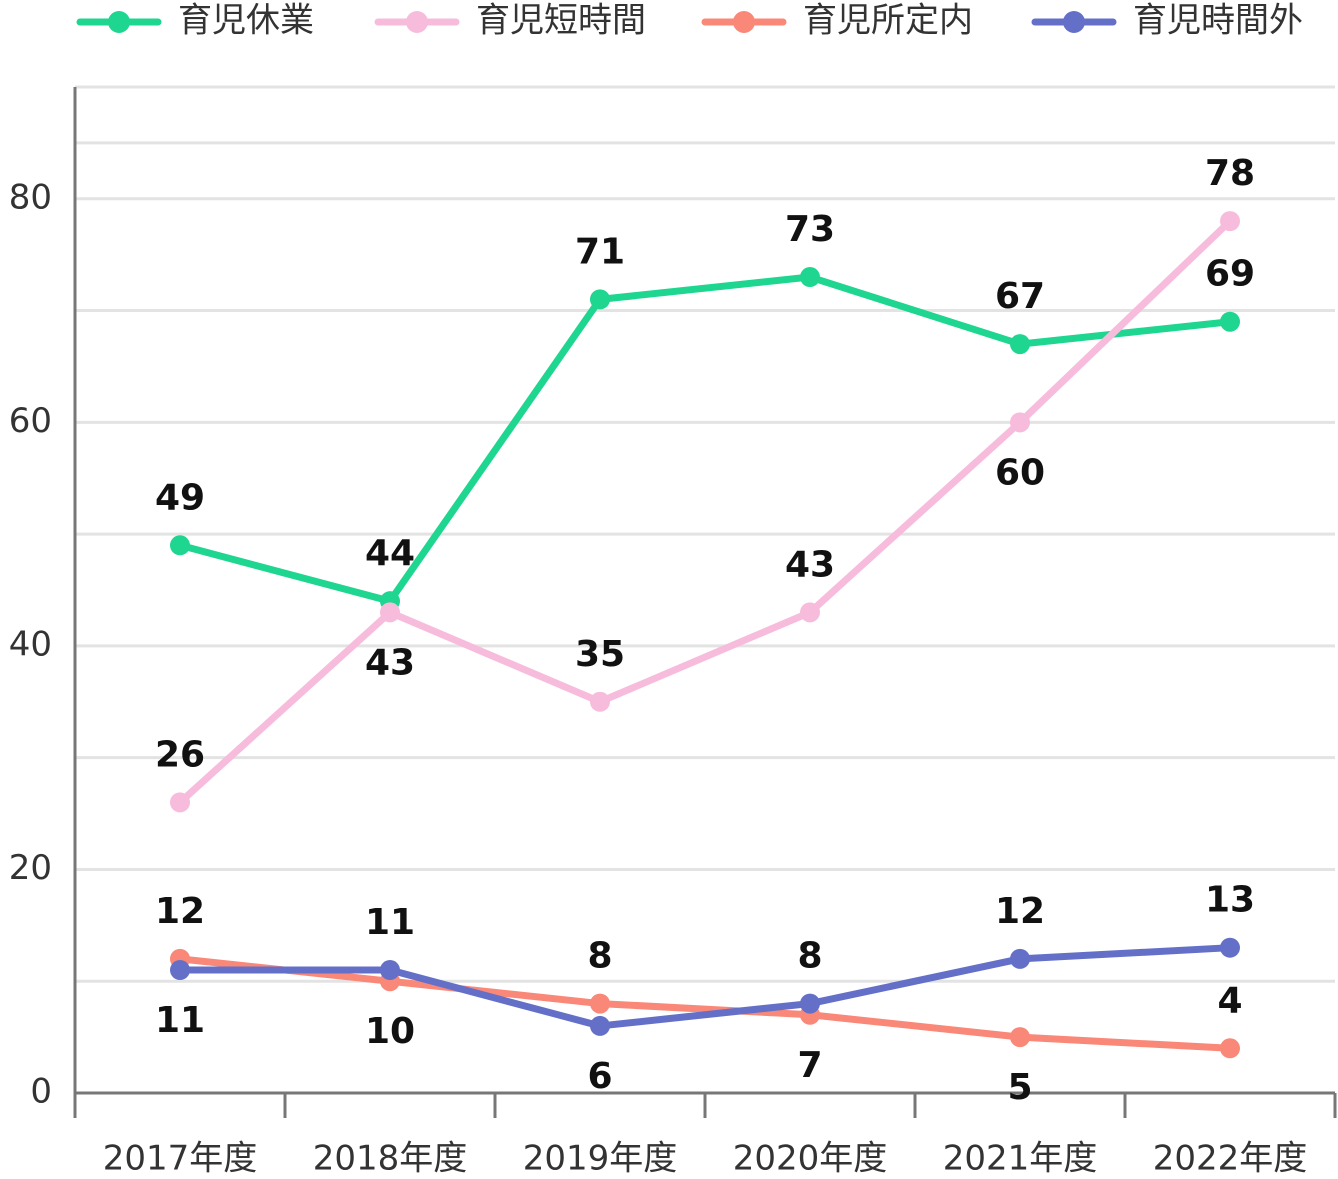  I want to click on x-tick-label: 2017年度, so click(180, 1159).